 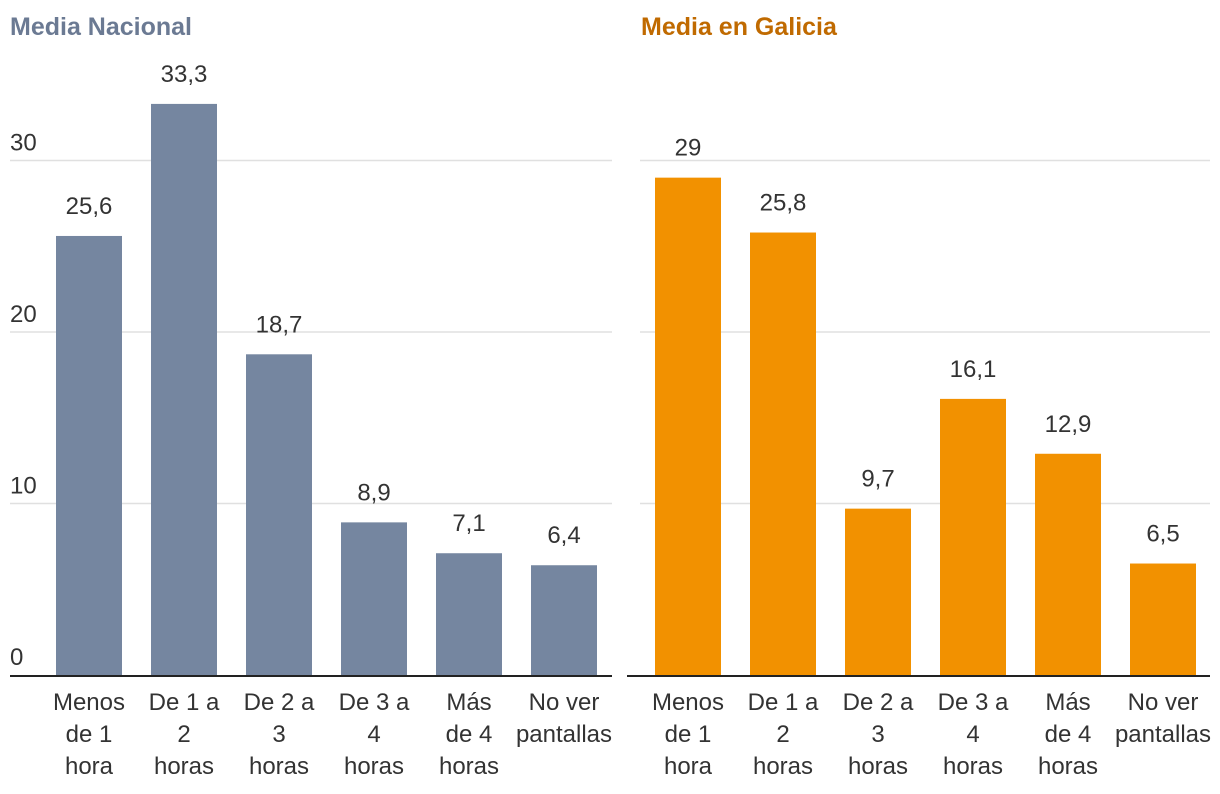 I want to click on data-label: 6,5, so click(x=1162, y=534).